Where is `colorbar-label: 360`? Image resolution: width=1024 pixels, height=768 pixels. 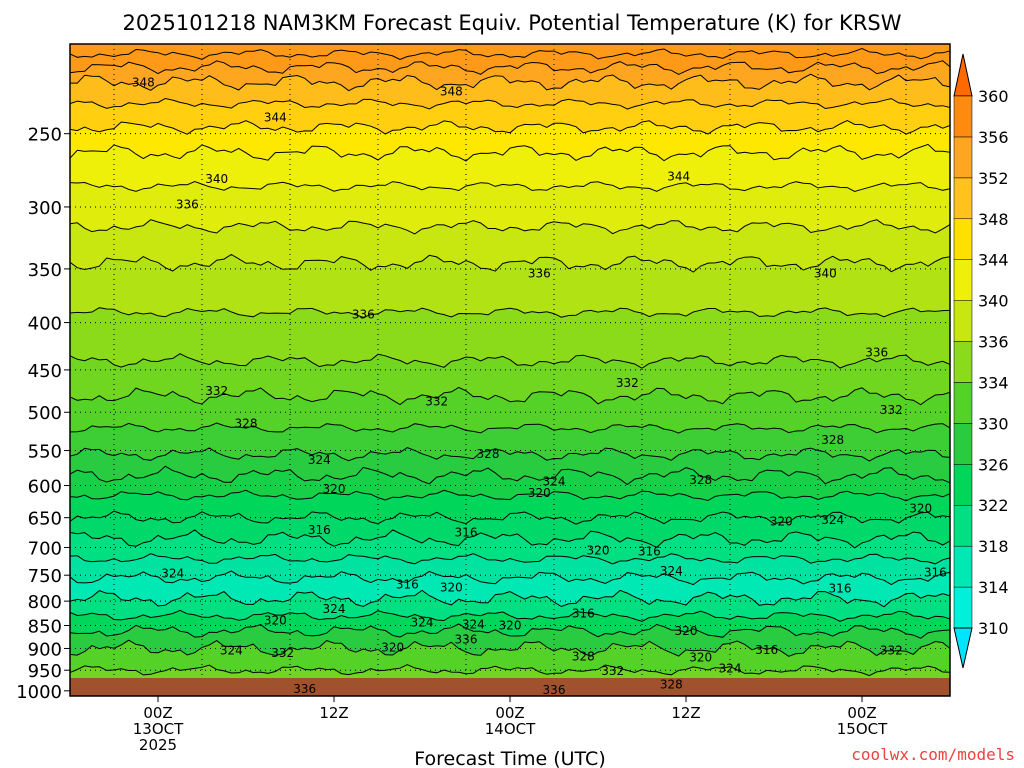 colorbar-label: 360 is located at coordinates (993, 96).